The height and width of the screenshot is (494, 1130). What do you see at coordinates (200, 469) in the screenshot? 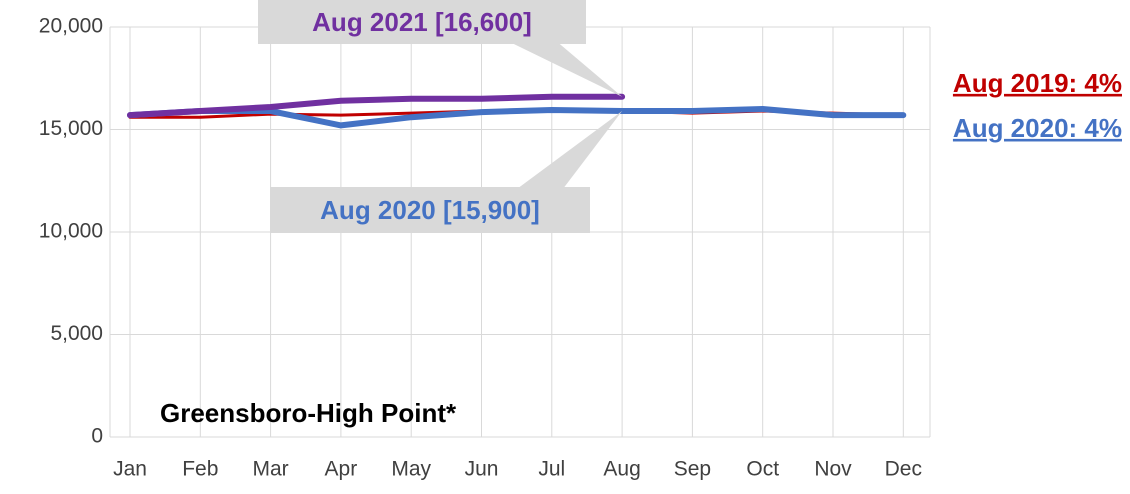
I see `x-tick-label: Feb` at bounding box center [200, 469].